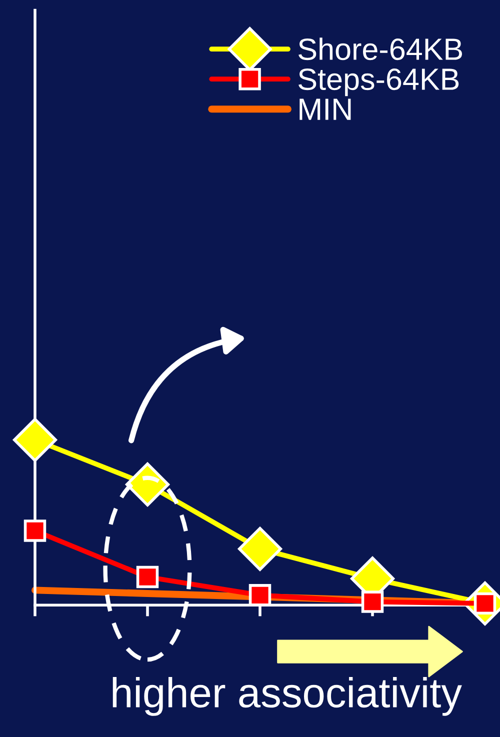 The height and width of the screenshot is (737, 500). What do you see at coordinates (380, 49) in the screenshot?
I see `legend-label: Shore-64KB` at bounding box center [380, 49].